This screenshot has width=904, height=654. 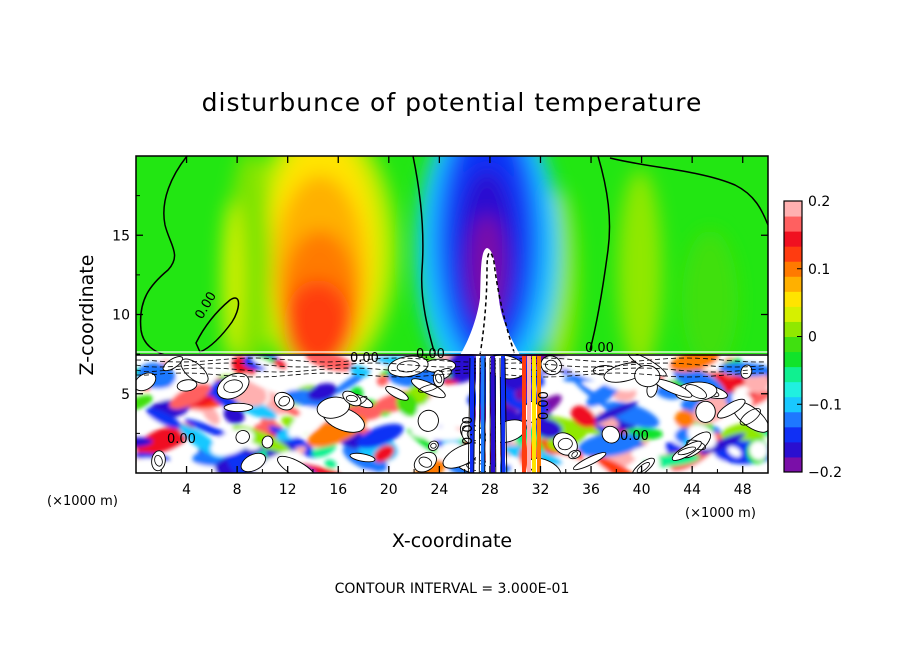 What do you see at coordinates (439, 490) in the screenshot?
I see `x-tick-label: 24` at bounding box center [439, 490].